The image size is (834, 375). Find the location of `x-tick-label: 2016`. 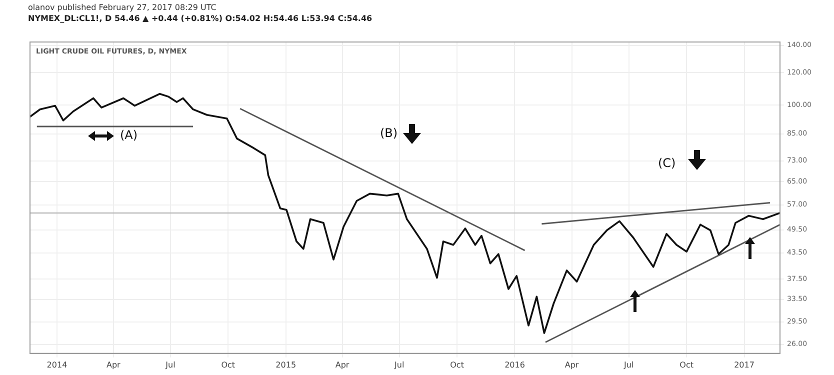

x-tick-label: 2016 is located at coordinates (514, 365).